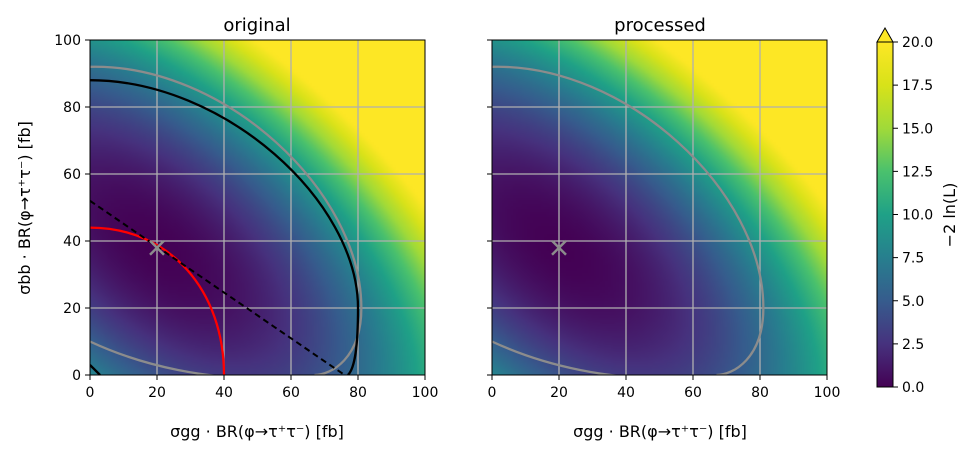 This screenshot has height=449, width=971. I want to click on y-tick-label: 60, so click(72, 175).